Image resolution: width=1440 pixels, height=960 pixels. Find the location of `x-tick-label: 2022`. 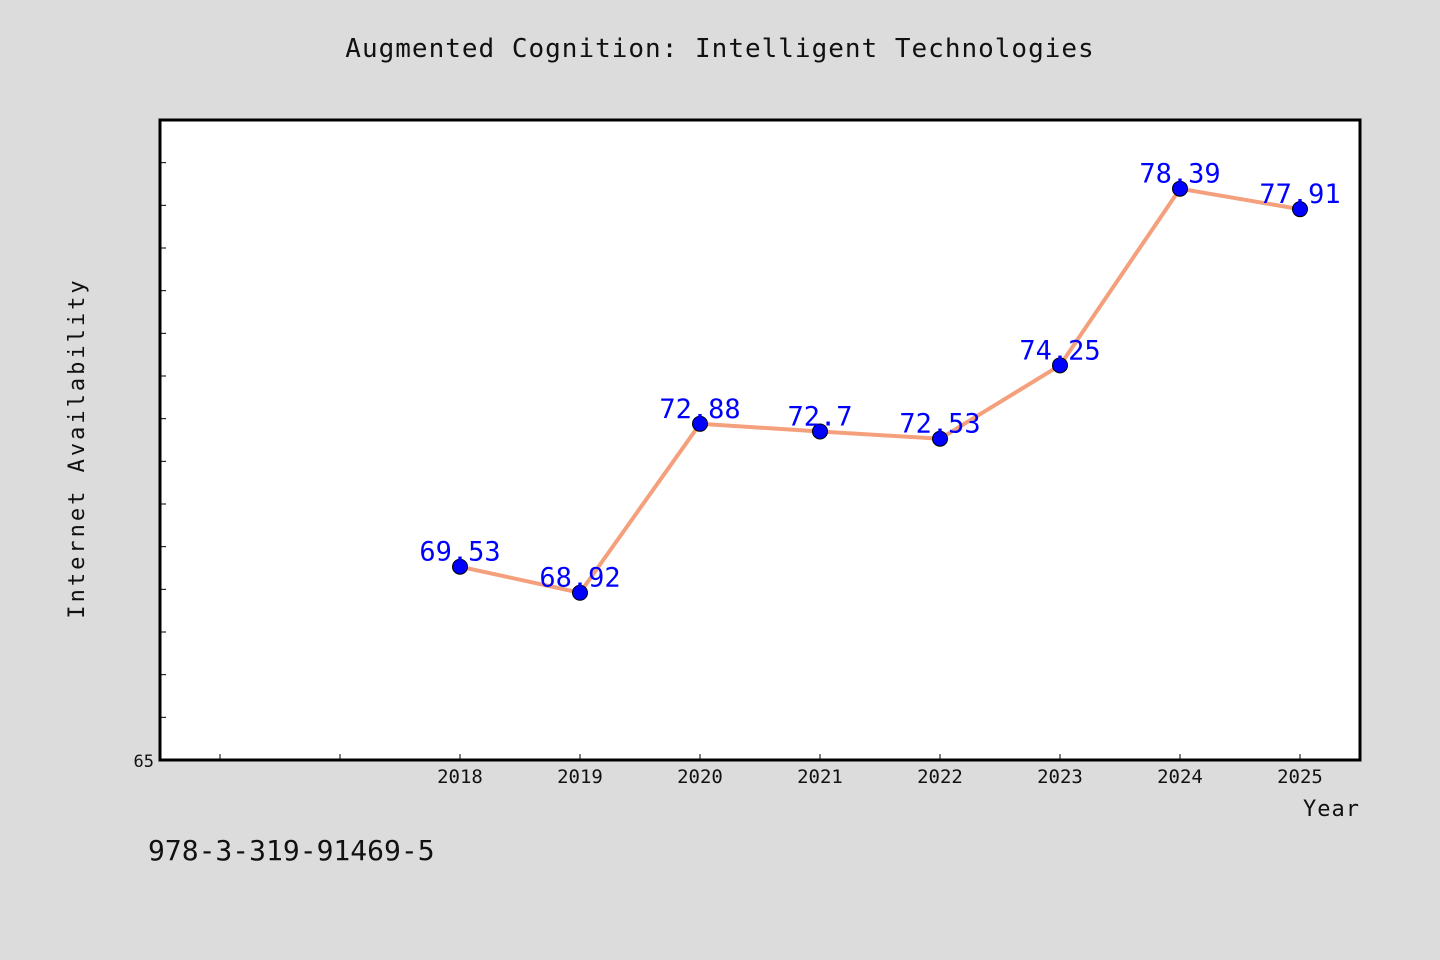

x-tick-label: 2022 is located at coordinates (940, 777).